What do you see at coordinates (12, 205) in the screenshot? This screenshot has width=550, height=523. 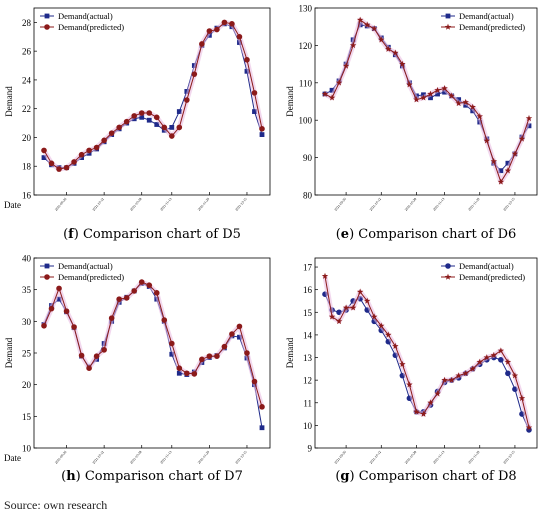 I see `x-axis-label: Date` at bounding box center [12, 205].